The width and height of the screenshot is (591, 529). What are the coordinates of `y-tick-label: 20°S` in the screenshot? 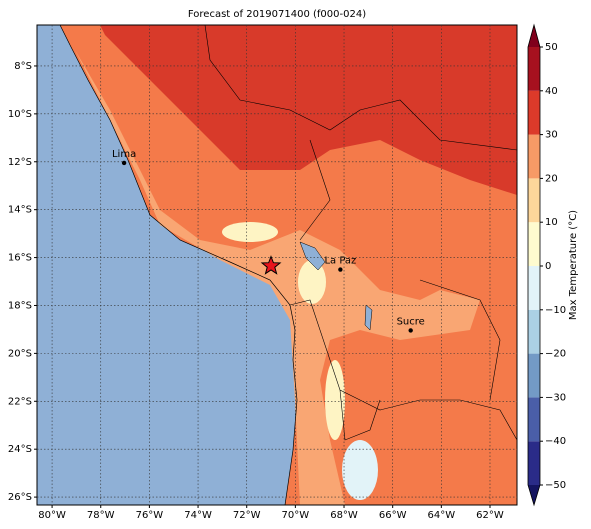 It's located at (20, 353).